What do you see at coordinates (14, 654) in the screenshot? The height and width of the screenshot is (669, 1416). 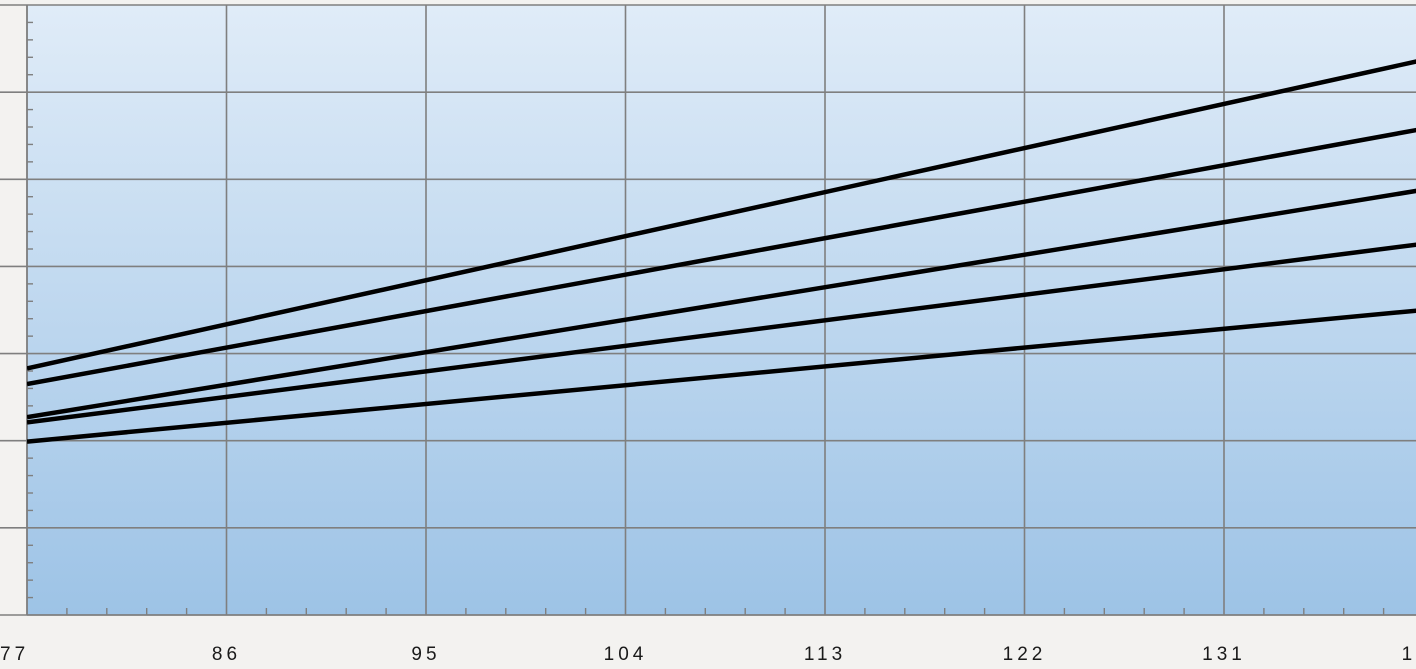 I see `x-tick-label: 77` at bounding box center [14, 654].